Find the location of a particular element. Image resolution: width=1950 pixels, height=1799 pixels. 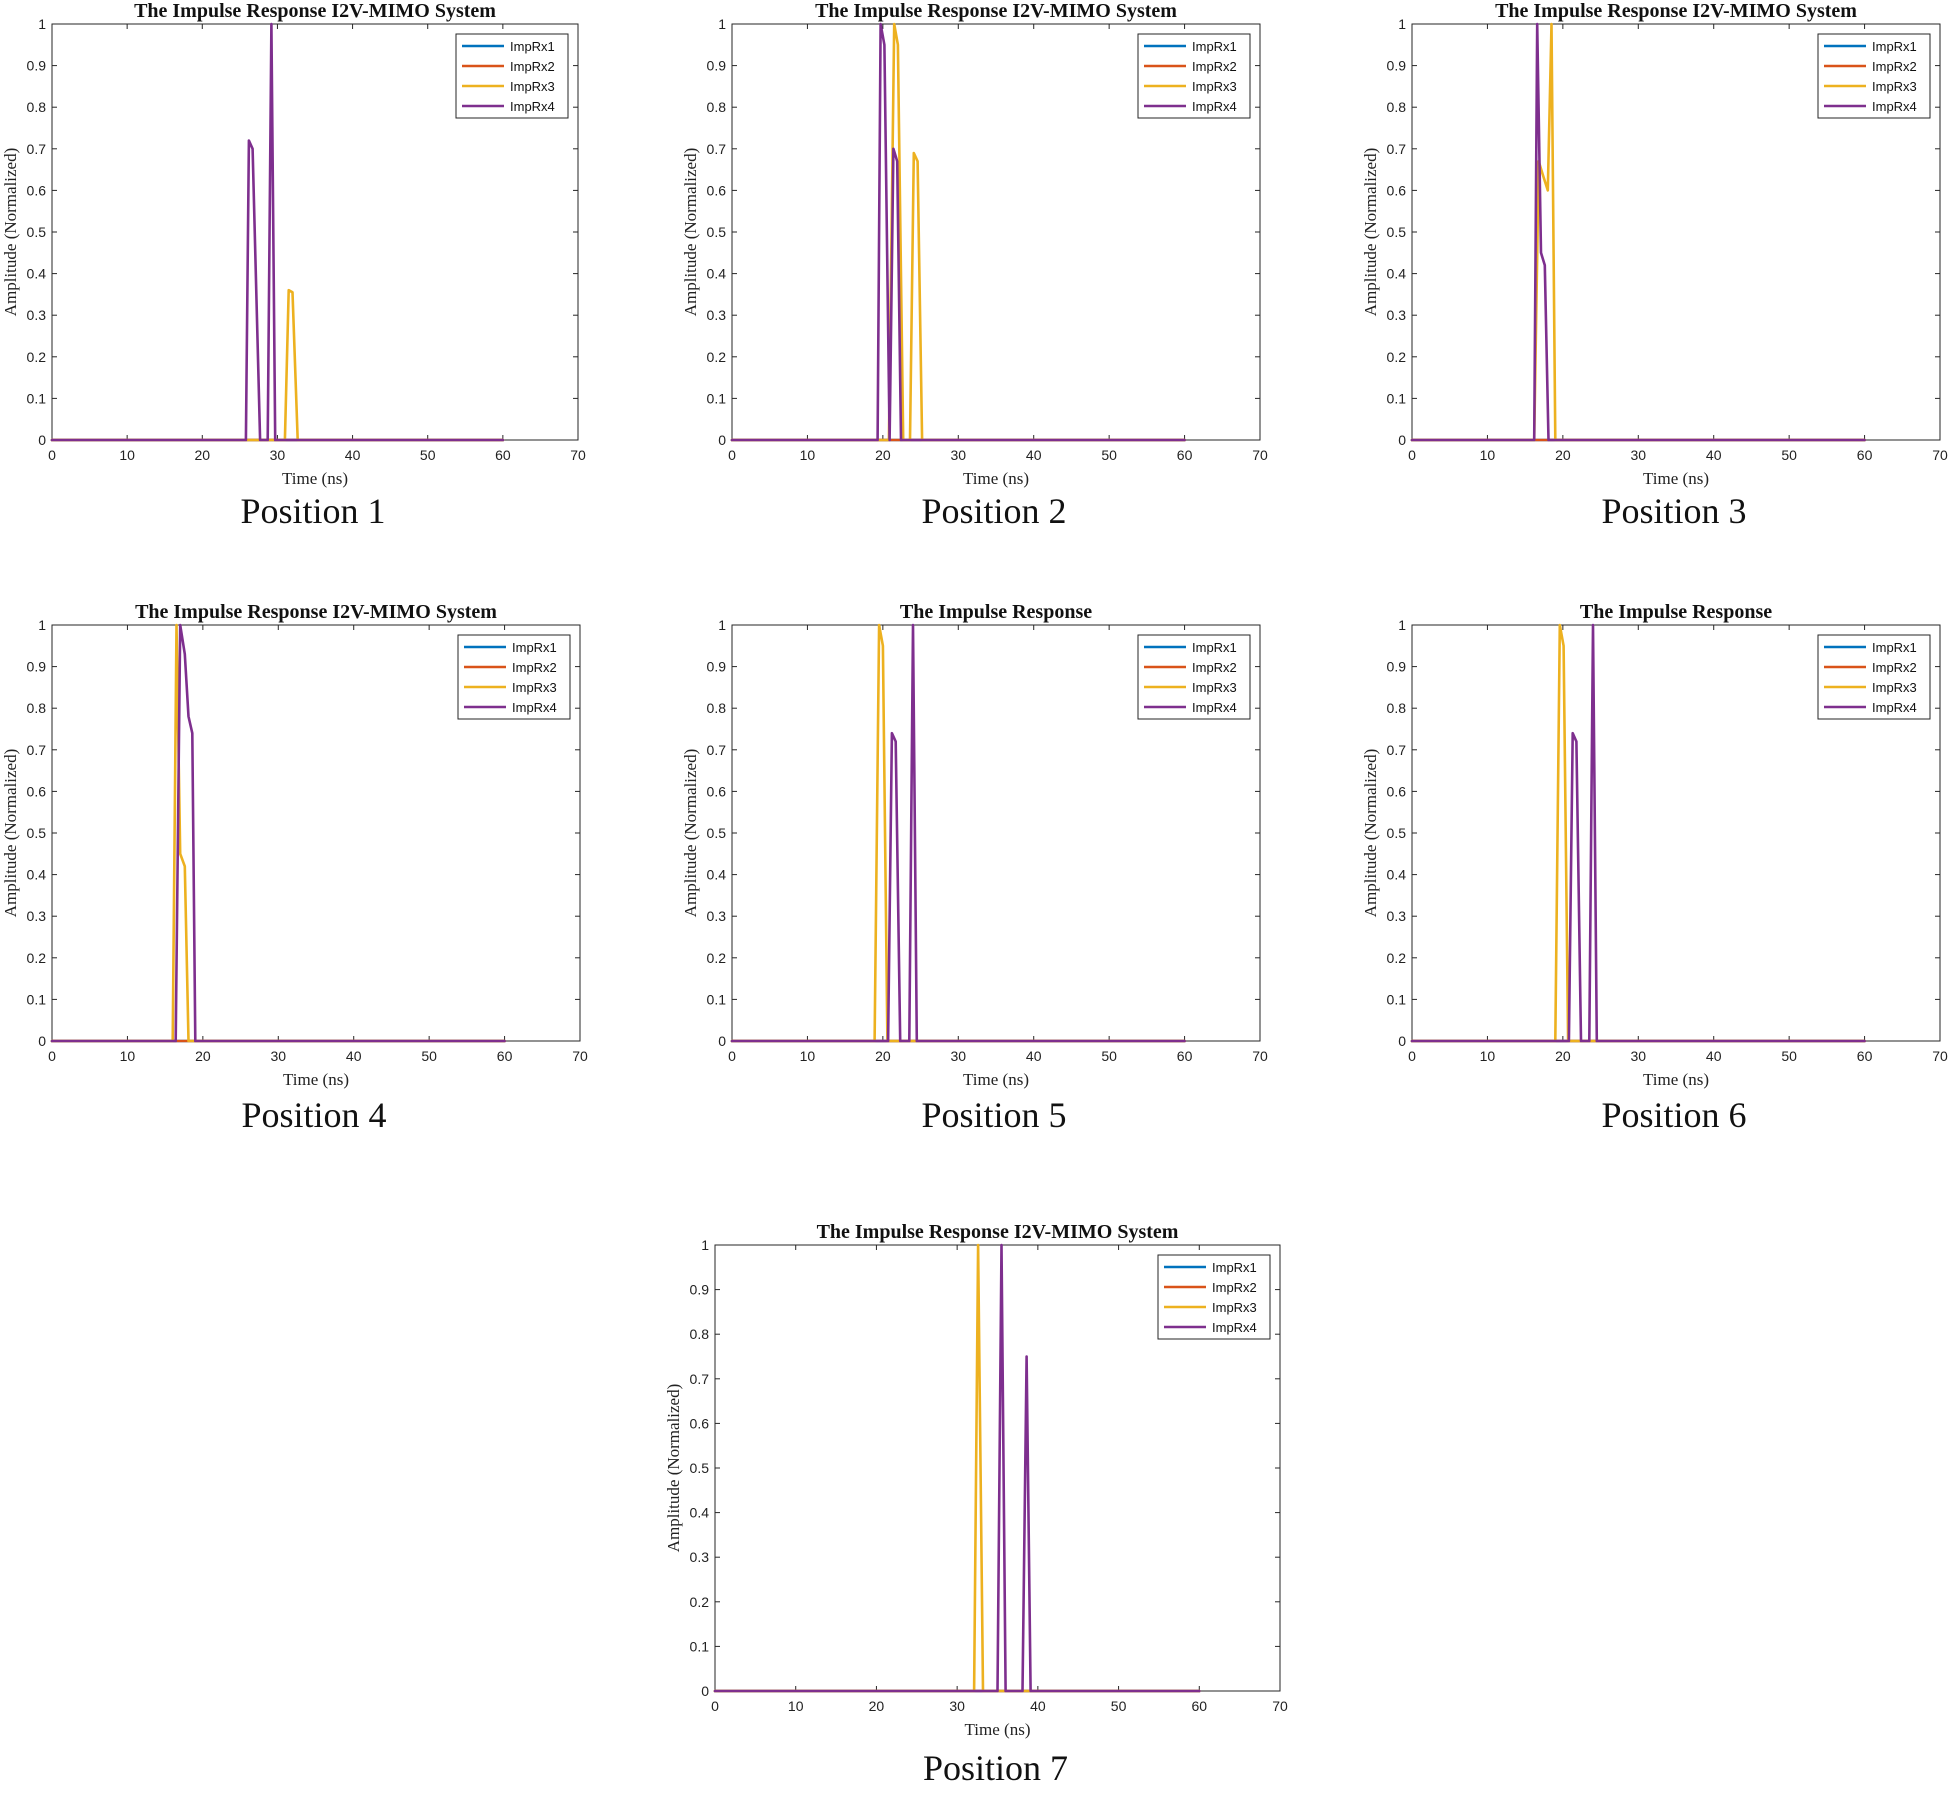

panel-caption: Position 1 is located at coordinates (312, 511).